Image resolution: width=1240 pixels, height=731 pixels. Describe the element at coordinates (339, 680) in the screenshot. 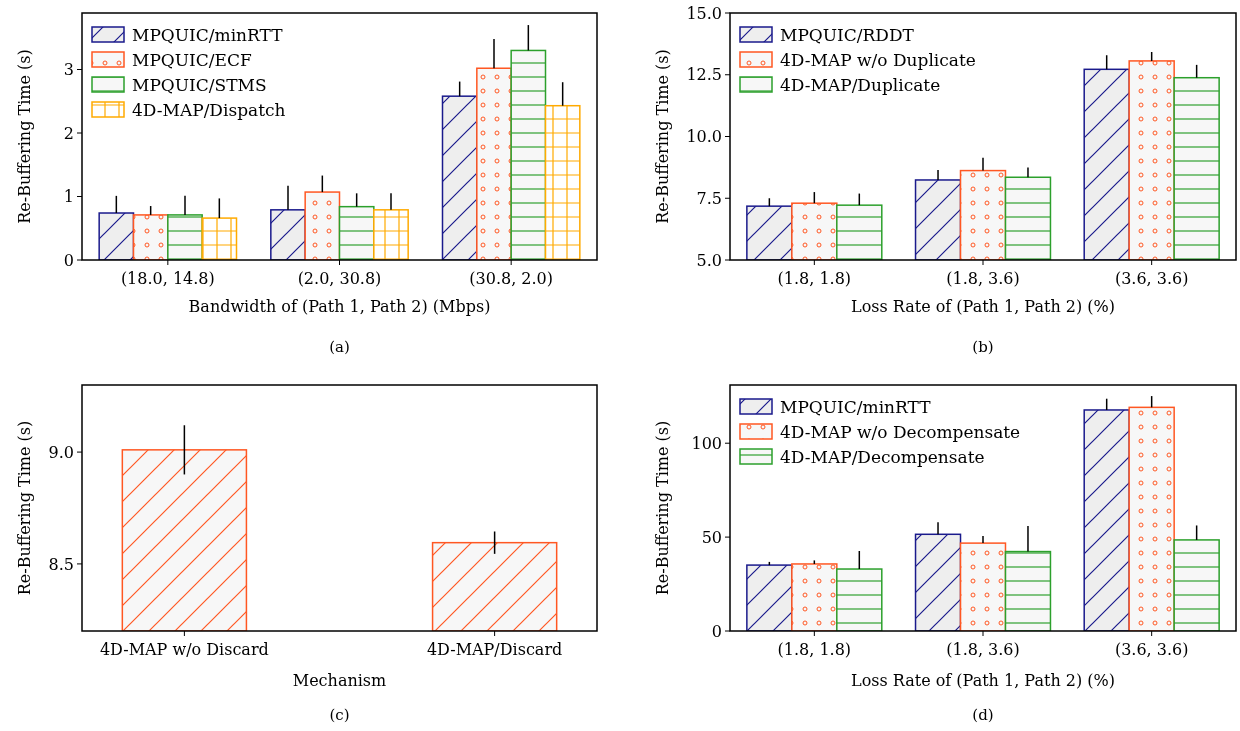

I see `x-axis-title: Mechanism` at that location.